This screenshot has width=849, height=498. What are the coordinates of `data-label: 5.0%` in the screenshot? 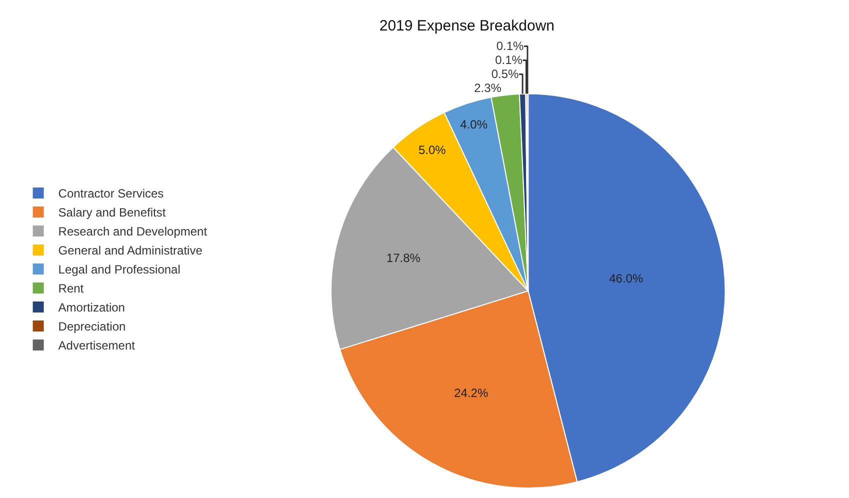 It's located at (432, 149).